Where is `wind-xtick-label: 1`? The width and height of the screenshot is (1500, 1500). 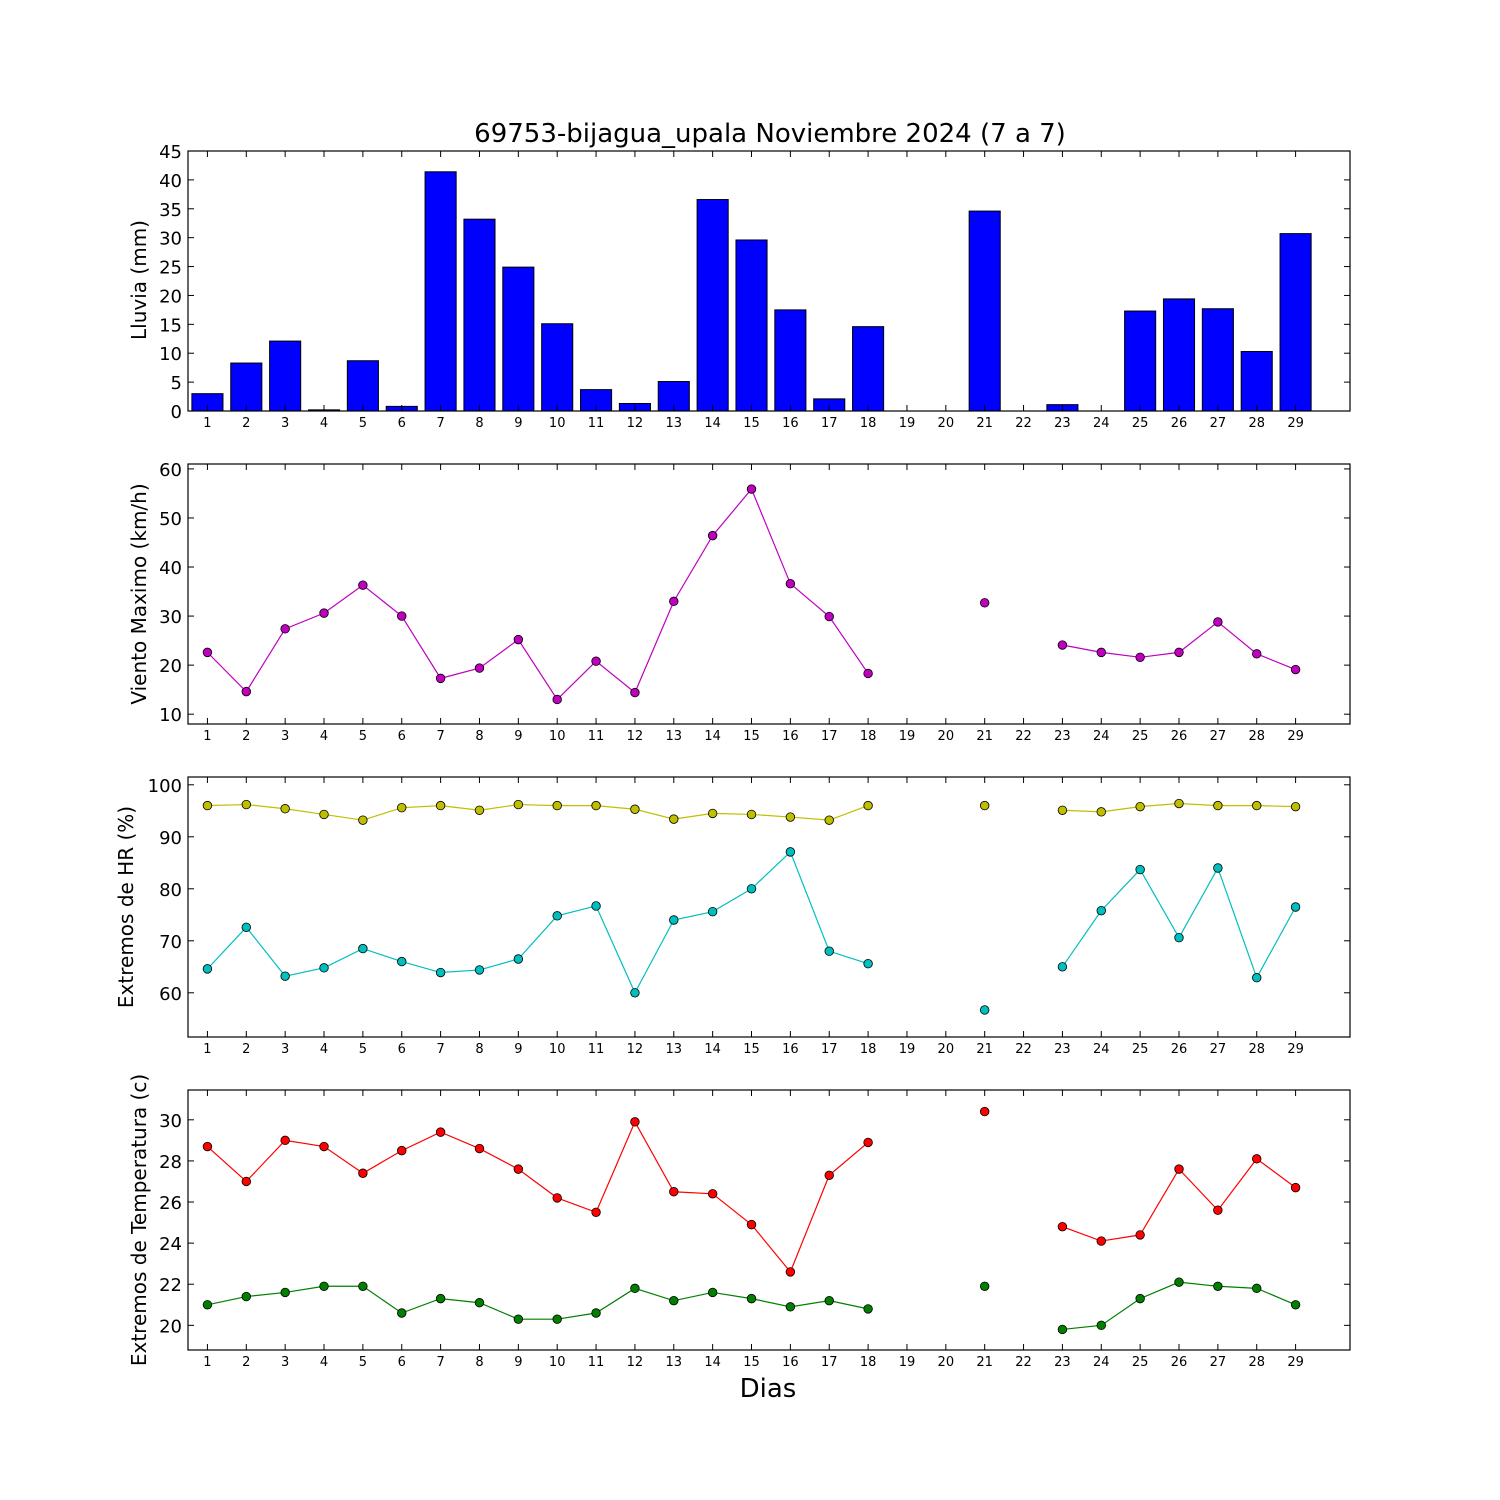 wind-xtick-label: 1 is located at coordinates (207, 736).